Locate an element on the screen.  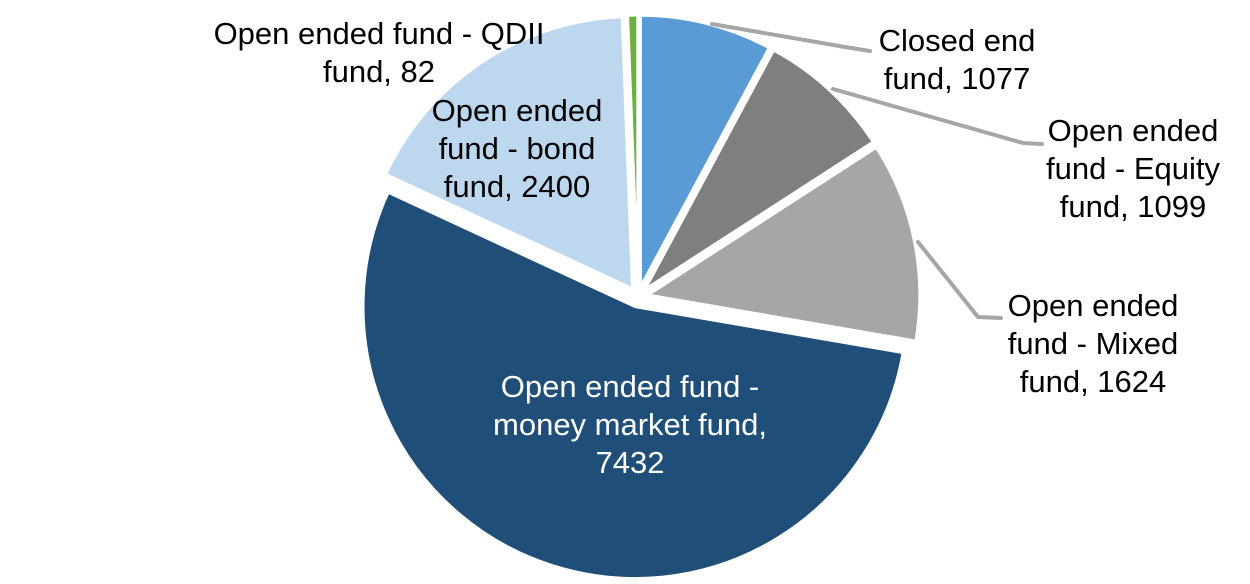
label-line: Open ended fund - is located at coordinates (630, 386).